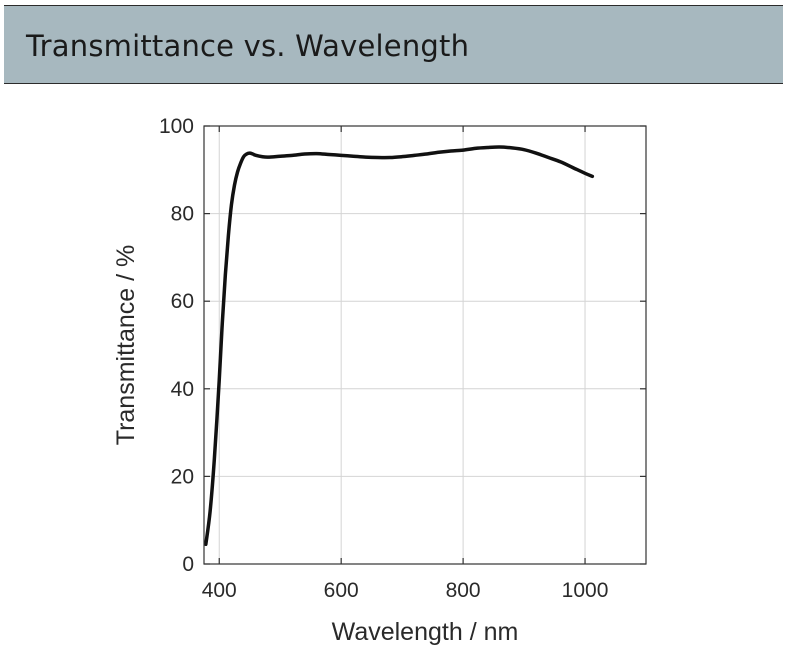 This screenshot has height=651, width=788. Describe the element at coordinates (463, 590) in the screenshot. I see `x-tick-label: 800` at that location.